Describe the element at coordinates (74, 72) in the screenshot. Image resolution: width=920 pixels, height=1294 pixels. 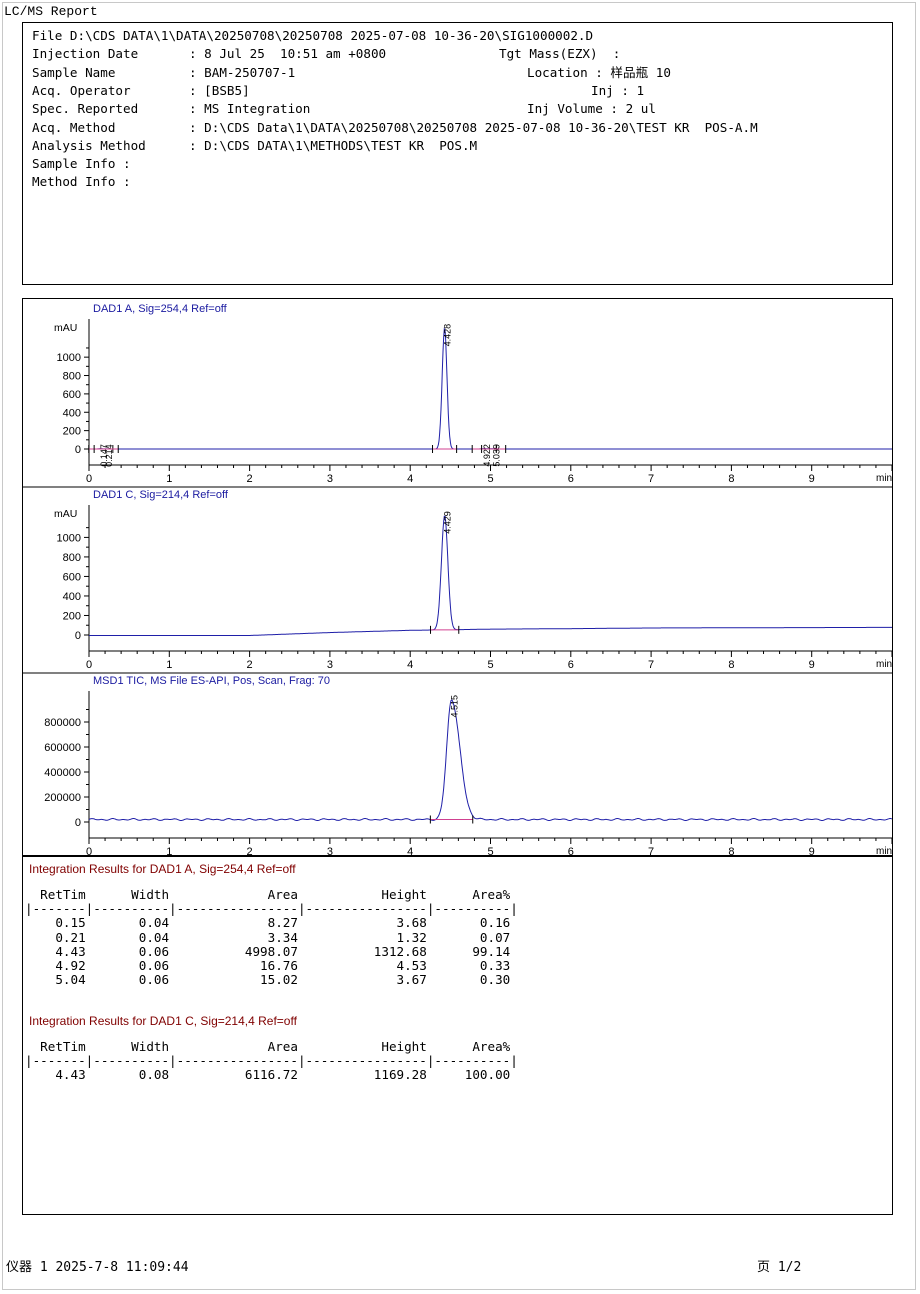
I see `sample-name-label: Sample Name` at that location.